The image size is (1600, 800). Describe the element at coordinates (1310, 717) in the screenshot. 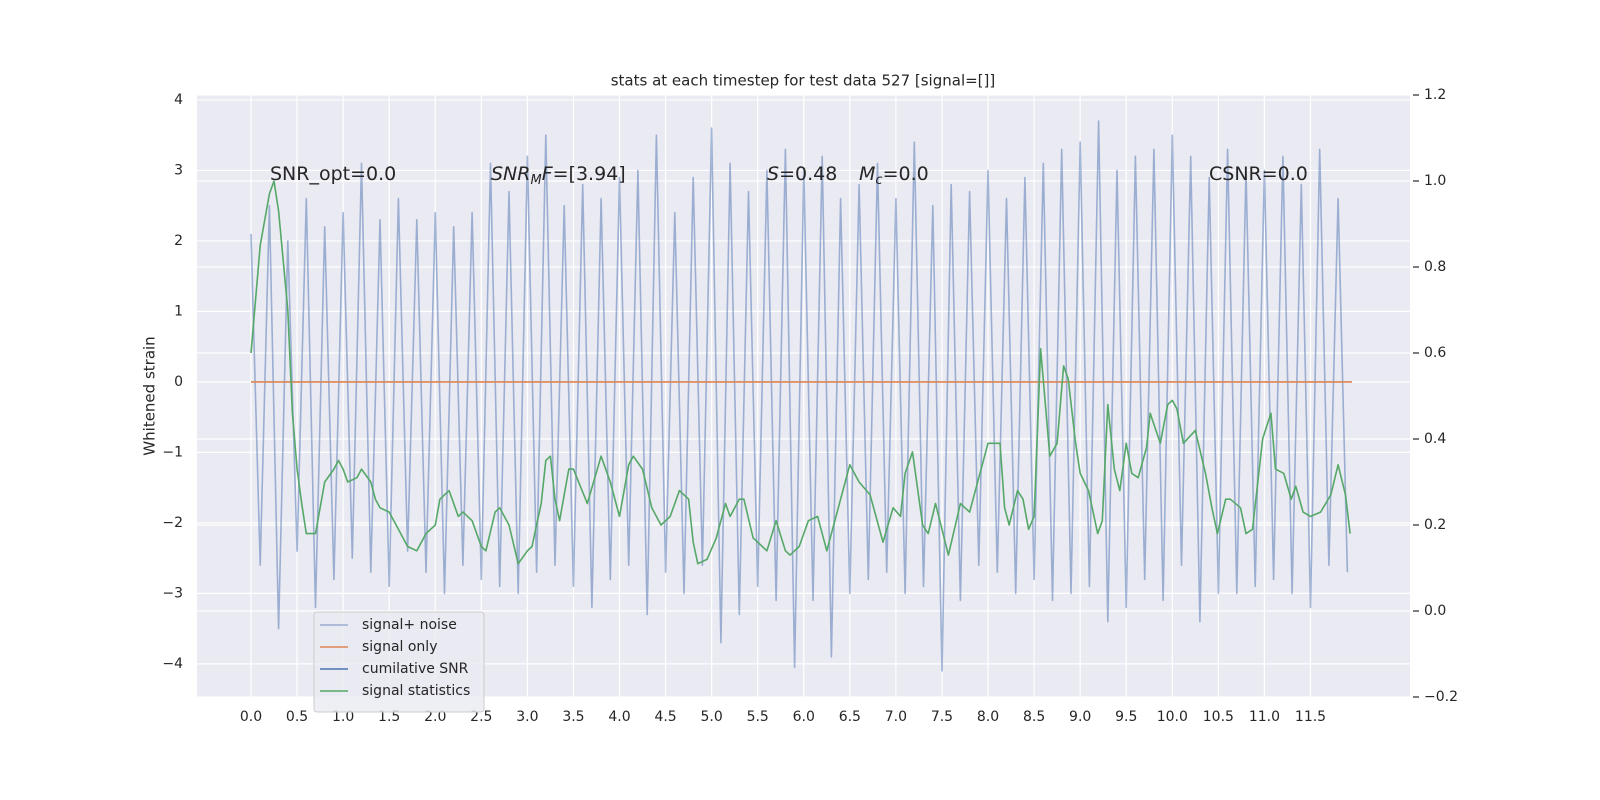

I see `x-tick-label: 11.5` at that location.